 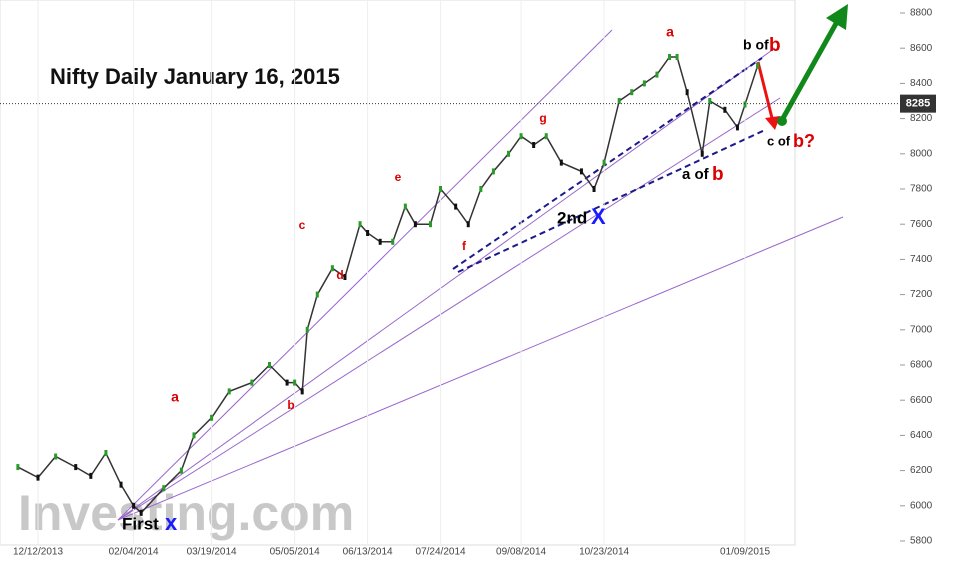 I want to click on x-tick-label: 05/05/2014, so click(x=295, y=552).